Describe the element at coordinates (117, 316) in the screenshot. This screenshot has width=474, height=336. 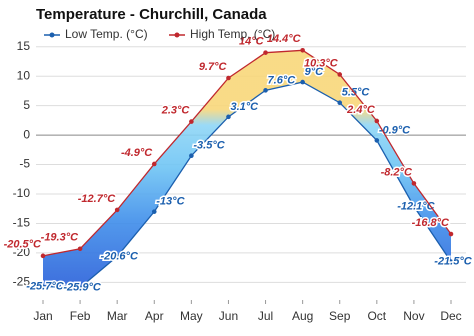
I see `x-tick-label: Mar` at that location.